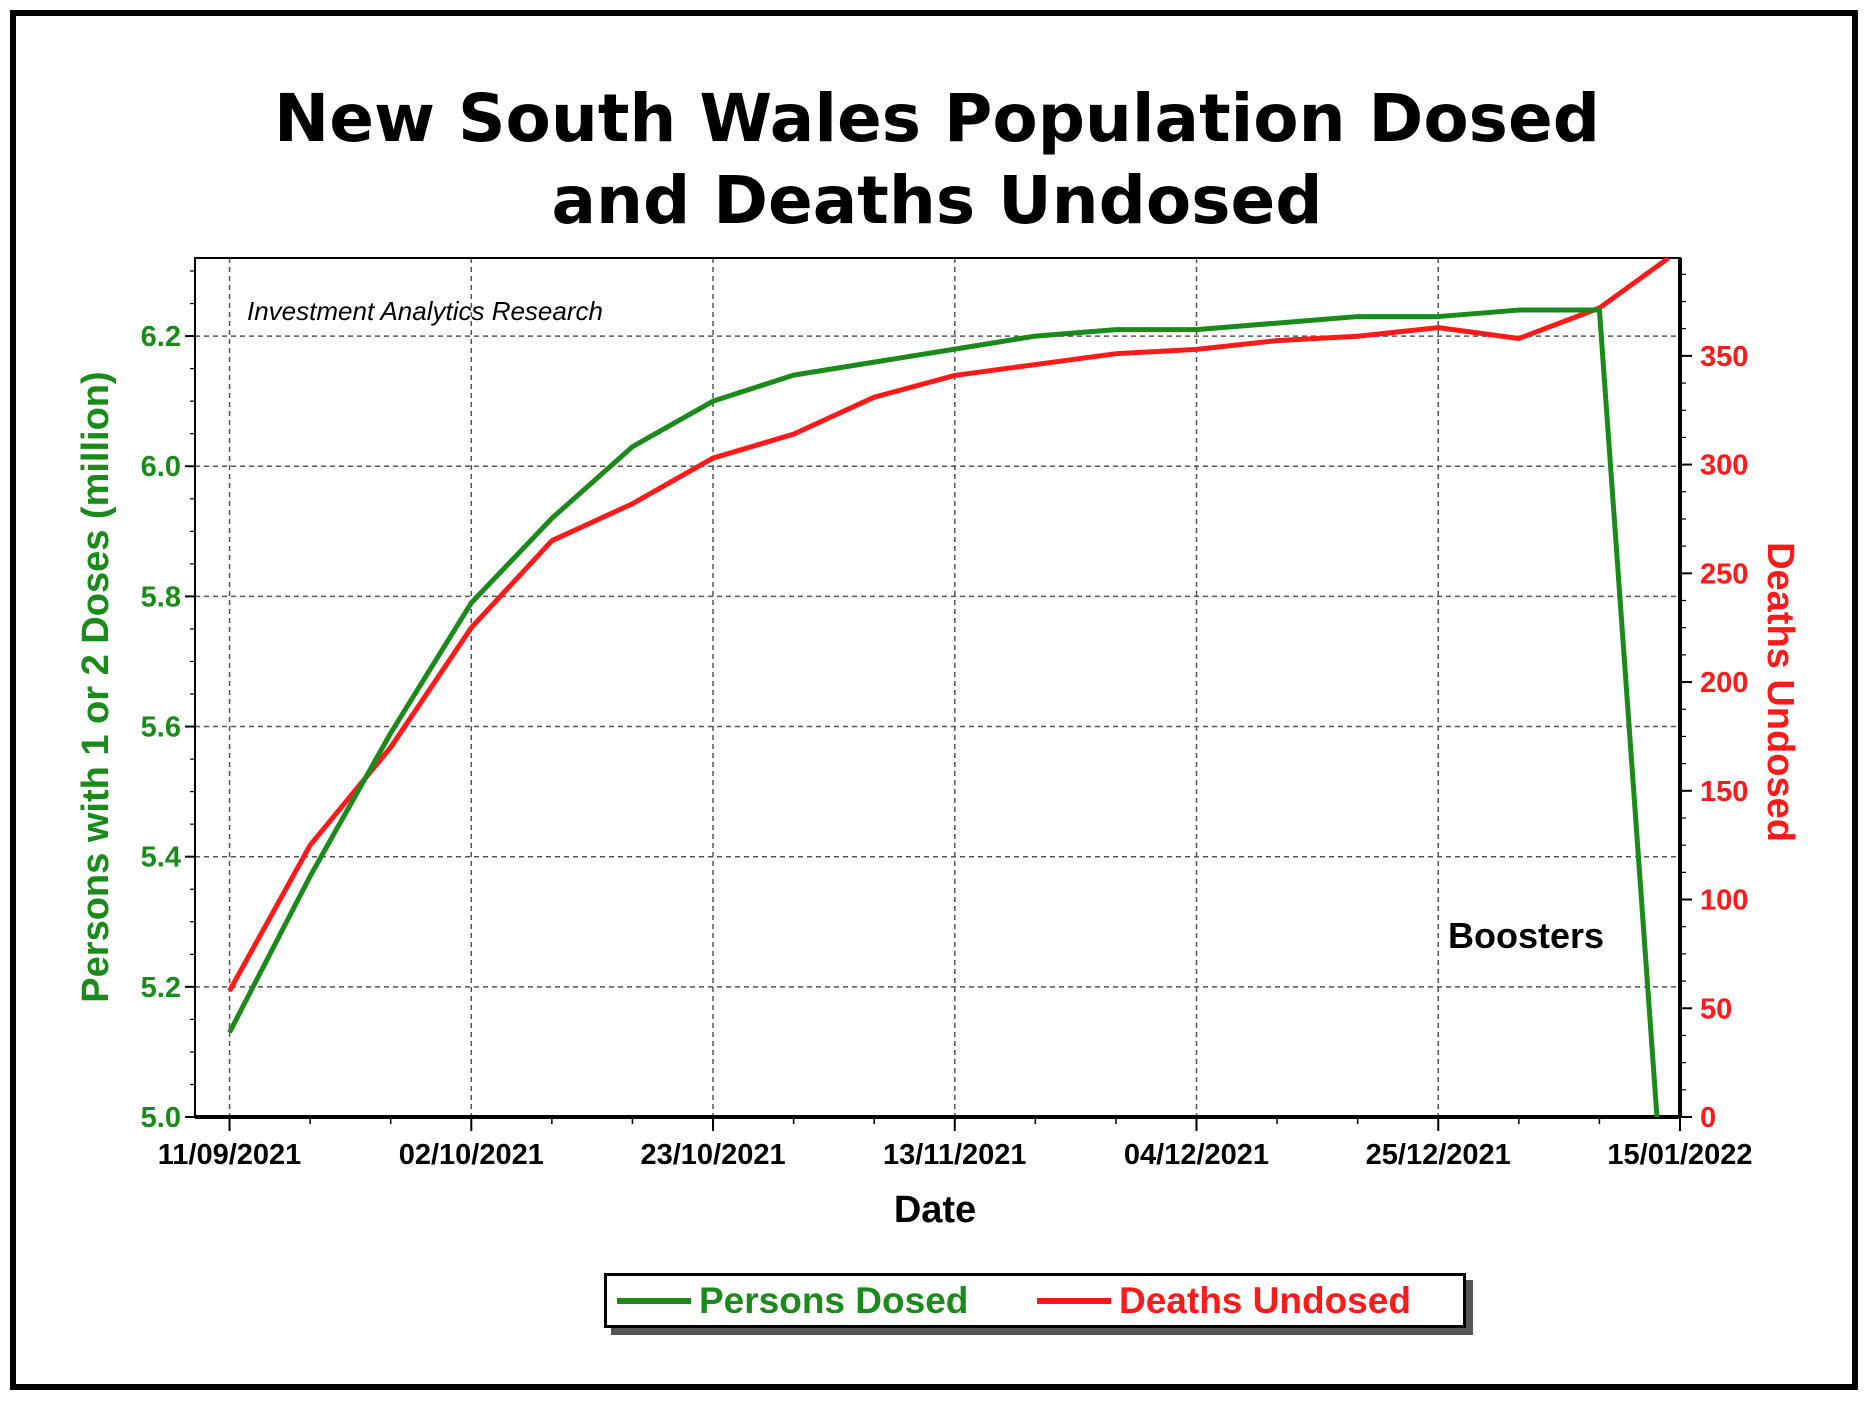 Image resolution: width=1874 pixels, height=1404 pixels. I want to click on x-tick-label: 02/10/2021, so click(471, 1155).